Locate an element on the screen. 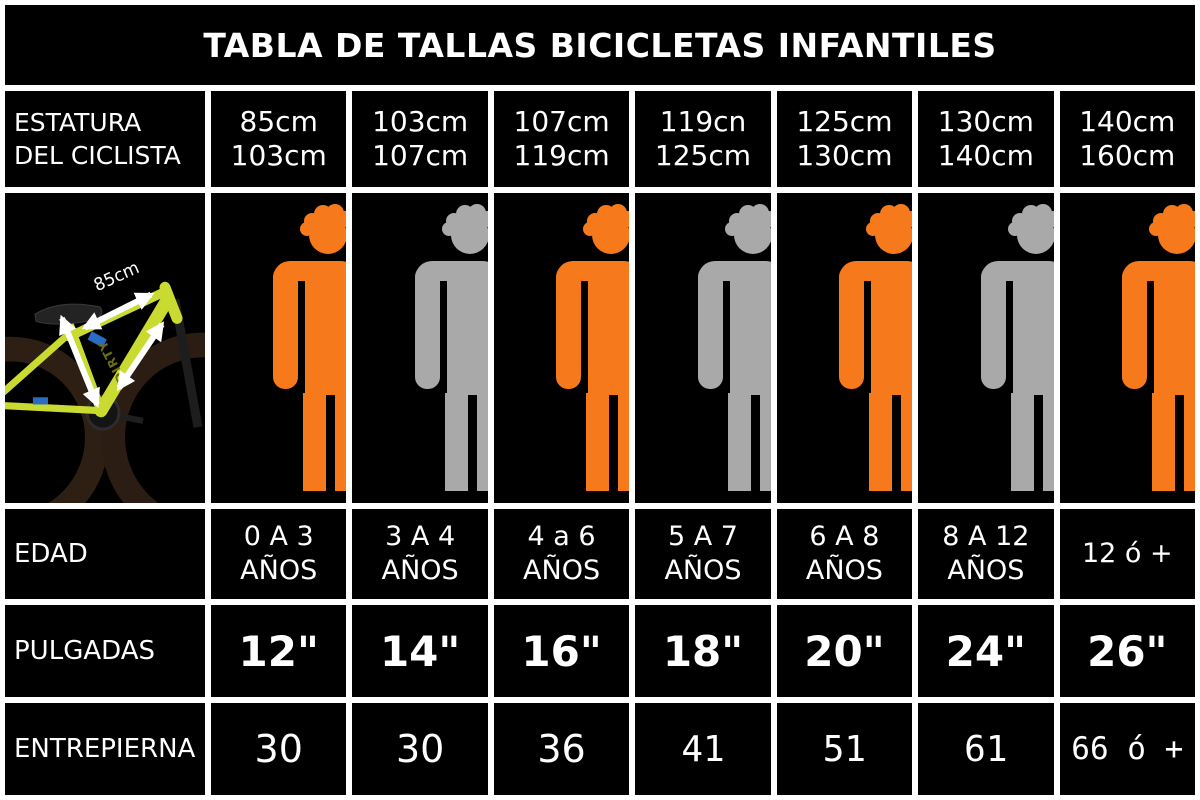  age-col-4: 5 A 7 AÑOS is located at coordinates (703, 554).